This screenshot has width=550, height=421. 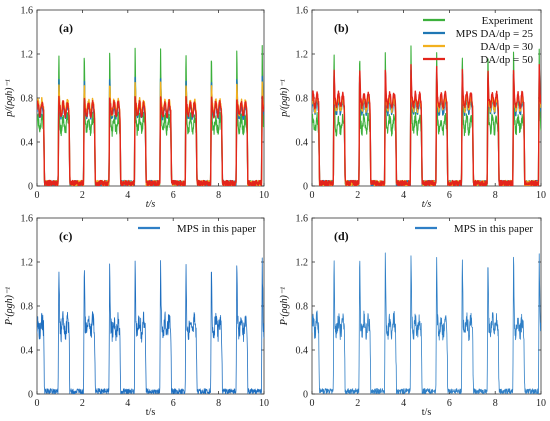 What do you see at coordinates (341, 236) in the screenshot?
I see `panel-label: (d)` at bounding box center [341, 236].